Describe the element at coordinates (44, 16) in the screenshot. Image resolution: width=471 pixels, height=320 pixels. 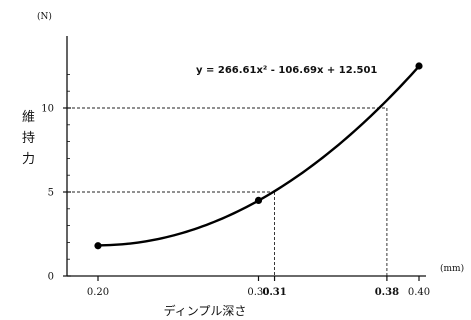
I see `y-unit-label: (N)` at that location.